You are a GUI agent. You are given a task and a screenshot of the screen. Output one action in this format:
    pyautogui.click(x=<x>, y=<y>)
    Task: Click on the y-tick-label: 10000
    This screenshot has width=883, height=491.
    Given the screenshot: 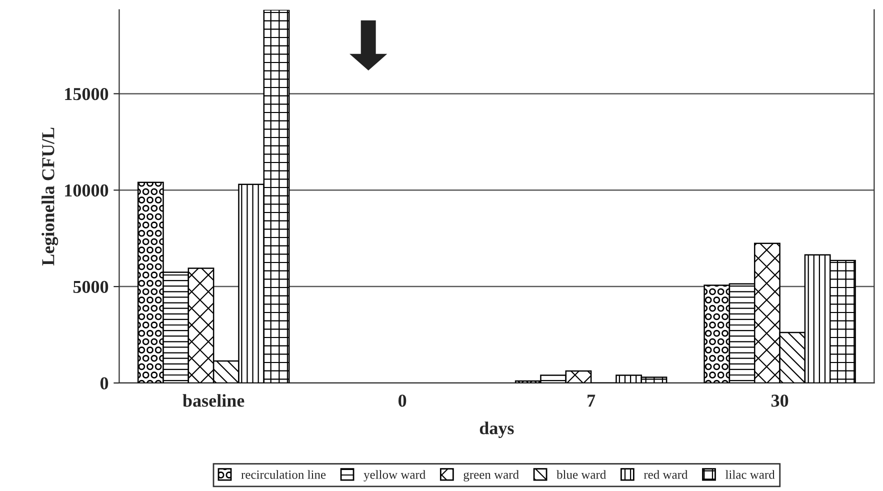 What is the action you would take?
    pyautogui.click(x=86, y=190)
    